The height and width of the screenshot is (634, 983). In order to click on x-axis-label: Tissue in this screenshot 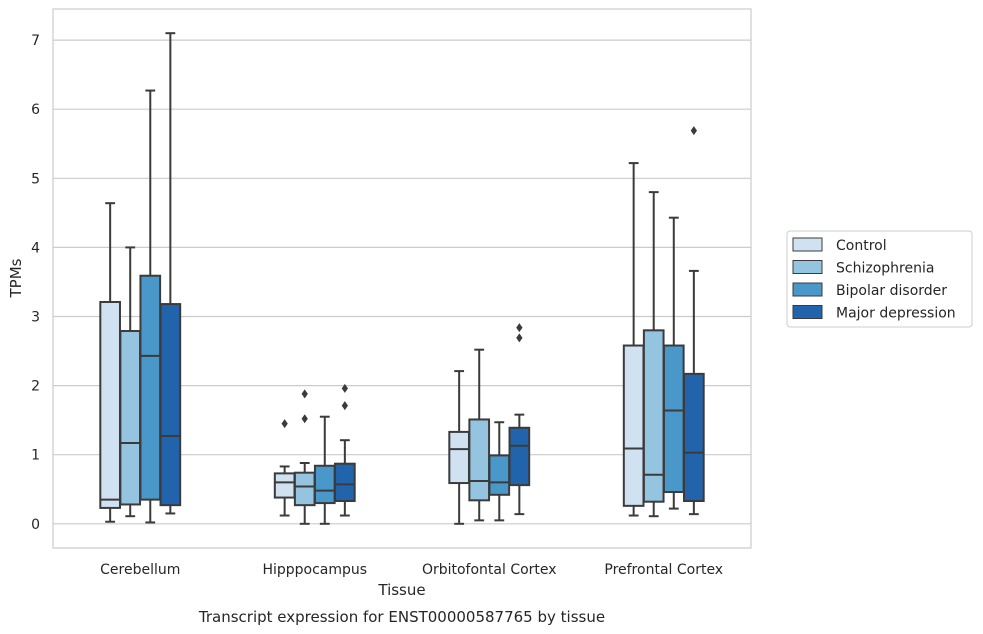, I will do `click(401, 590)`.